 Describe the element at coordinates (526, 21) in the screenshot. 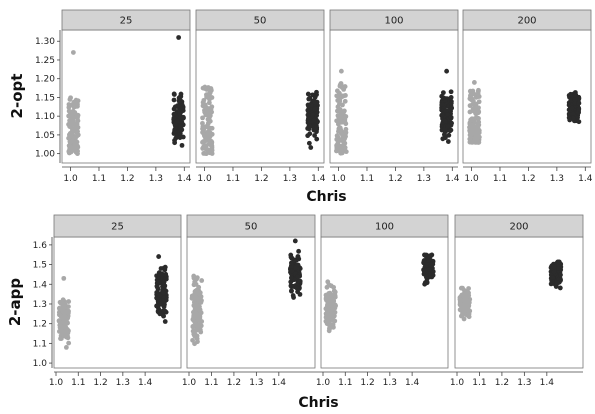

I see `facet-strip-label: 200` at that location.